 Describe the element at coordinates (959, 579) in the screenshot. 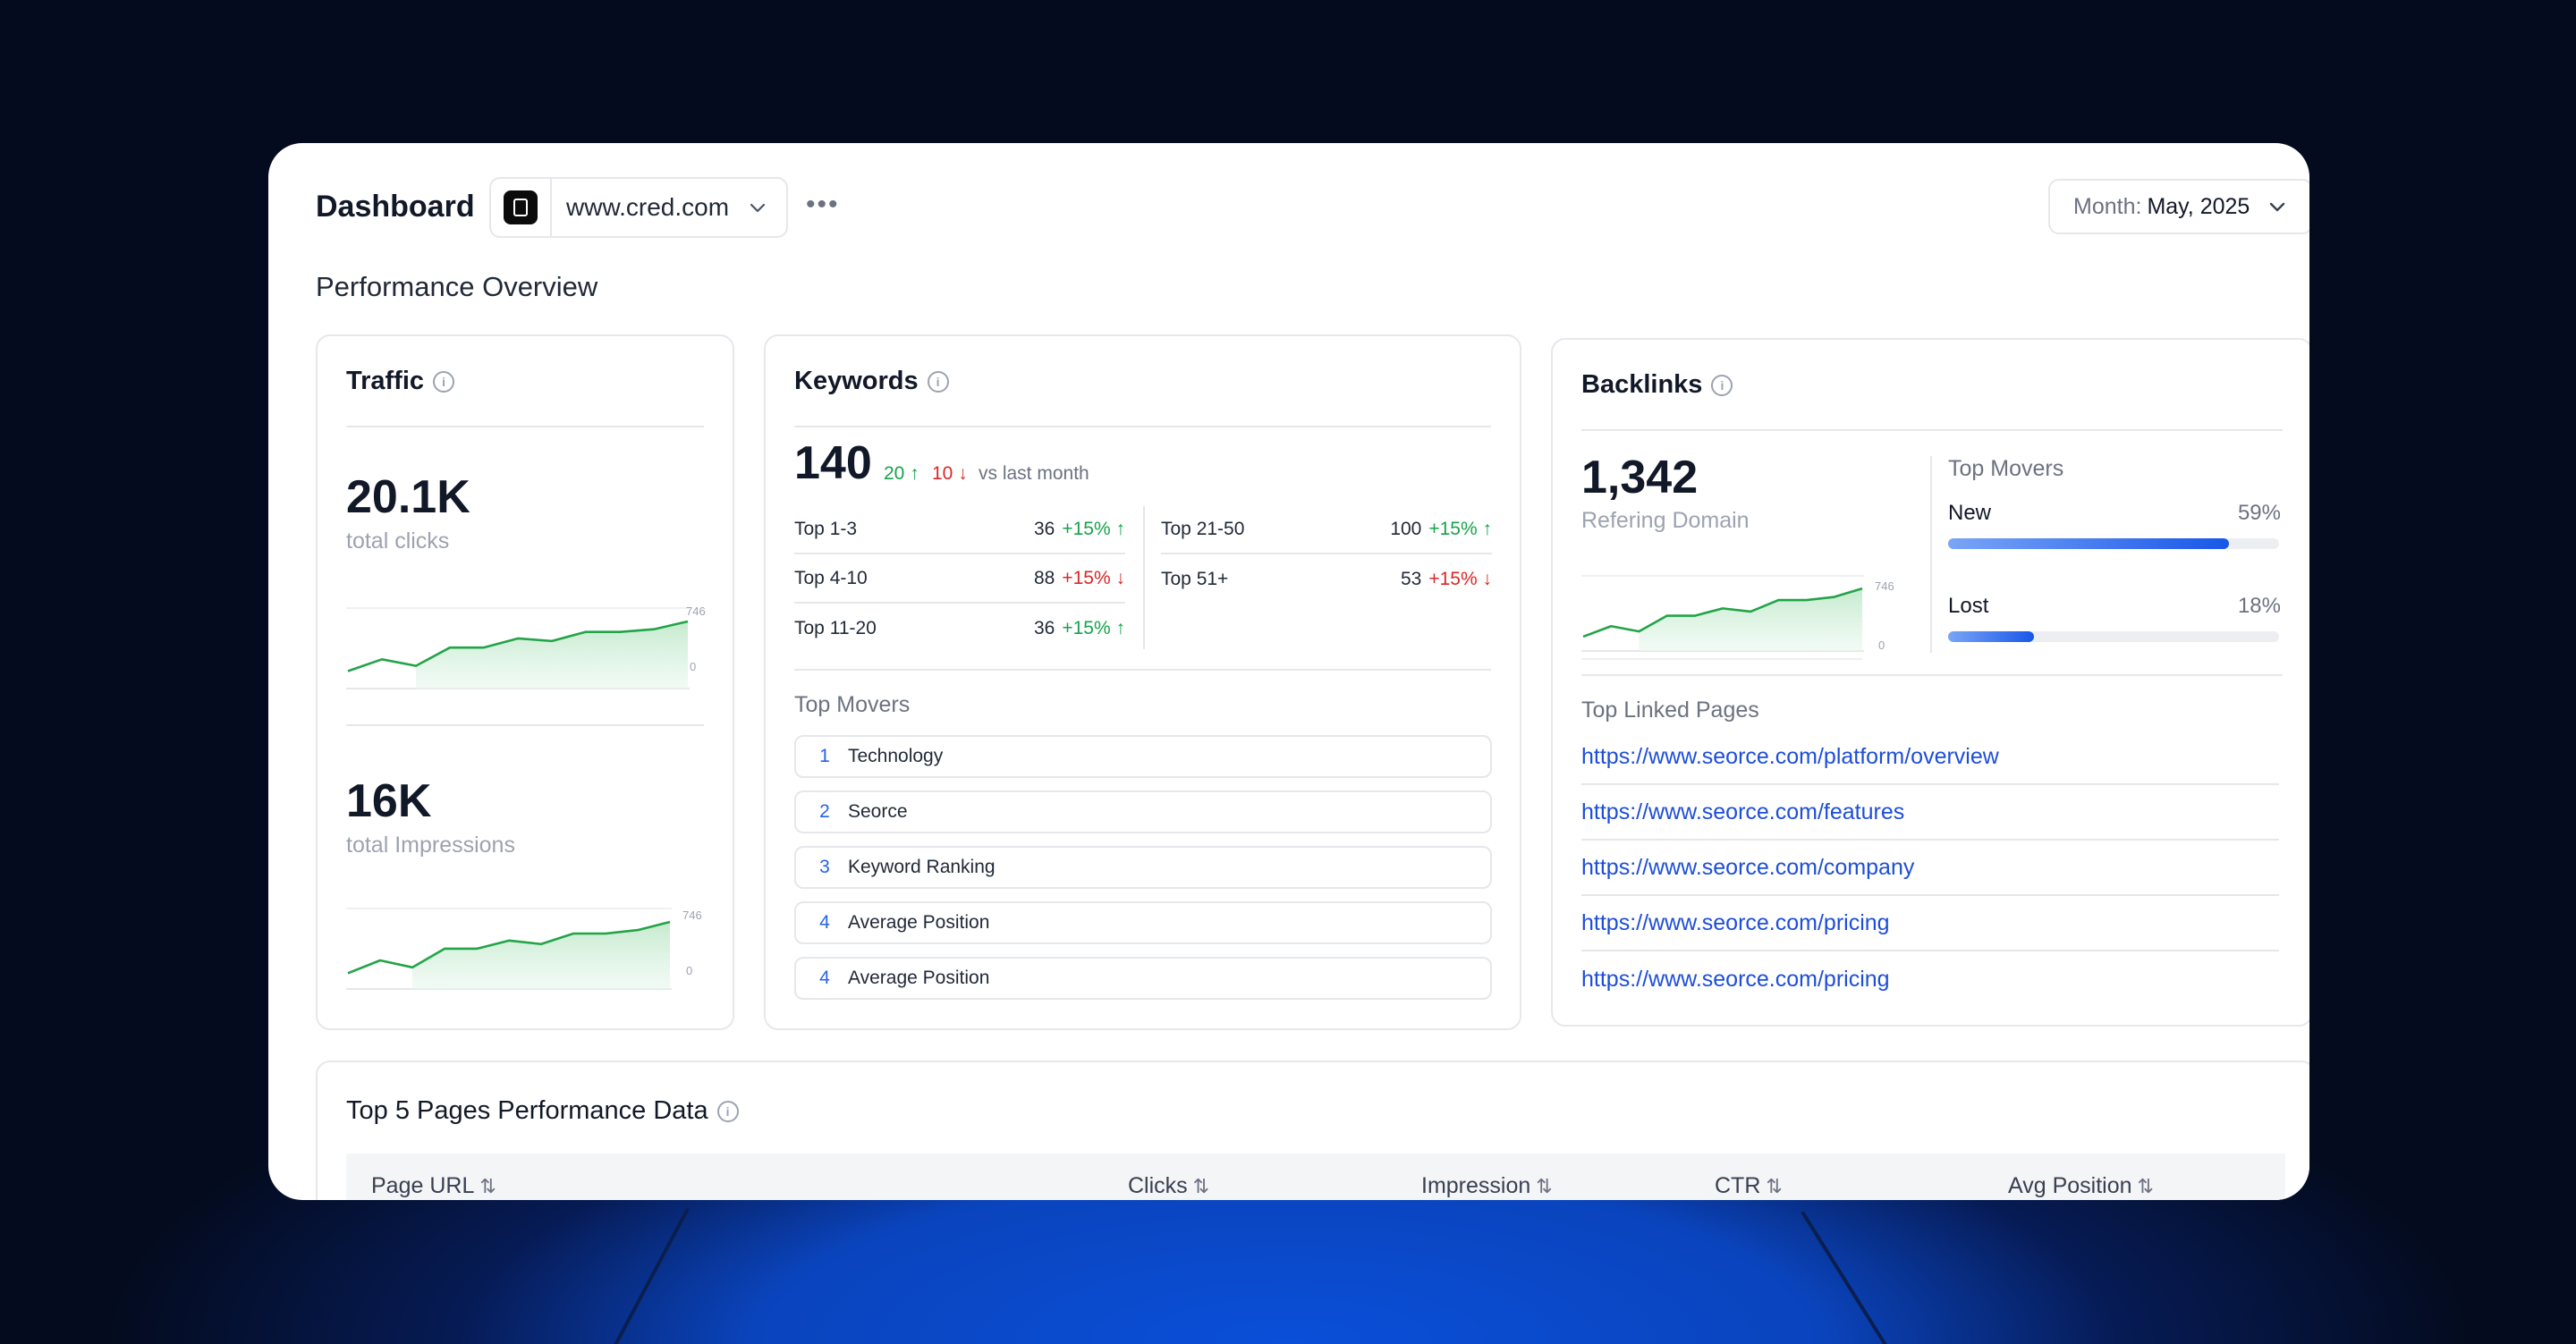

I see `rank-row: Top 4-10 88 +15% ↓` at that location.